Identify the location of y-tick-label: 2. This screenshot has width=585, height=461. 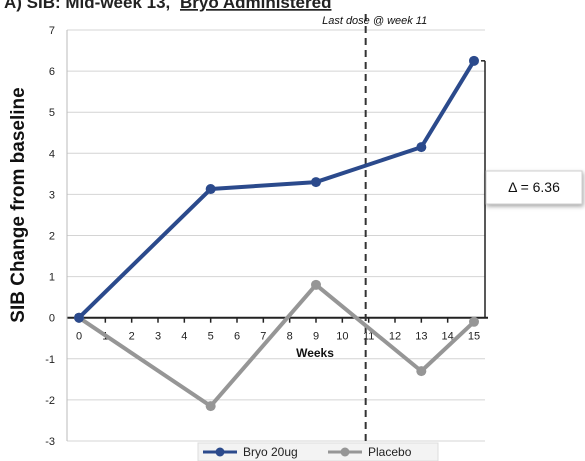
(52, 237).